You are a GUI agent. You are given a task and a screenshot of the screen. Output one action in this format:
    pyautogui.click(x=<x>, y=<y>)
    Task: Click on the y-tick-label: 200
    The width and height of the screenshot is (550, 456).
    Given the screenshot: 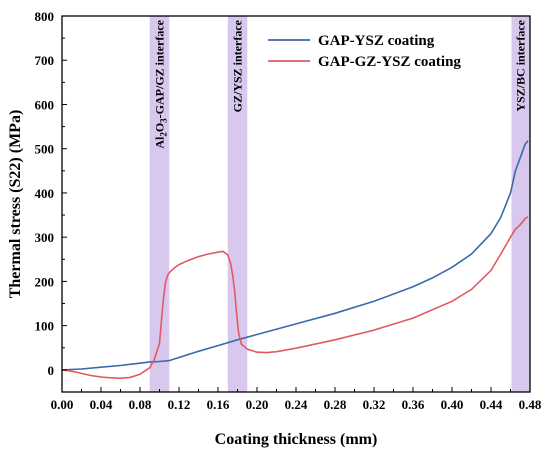 What is the action you would take?
    pyautogui.click(x=45, y=281)
    